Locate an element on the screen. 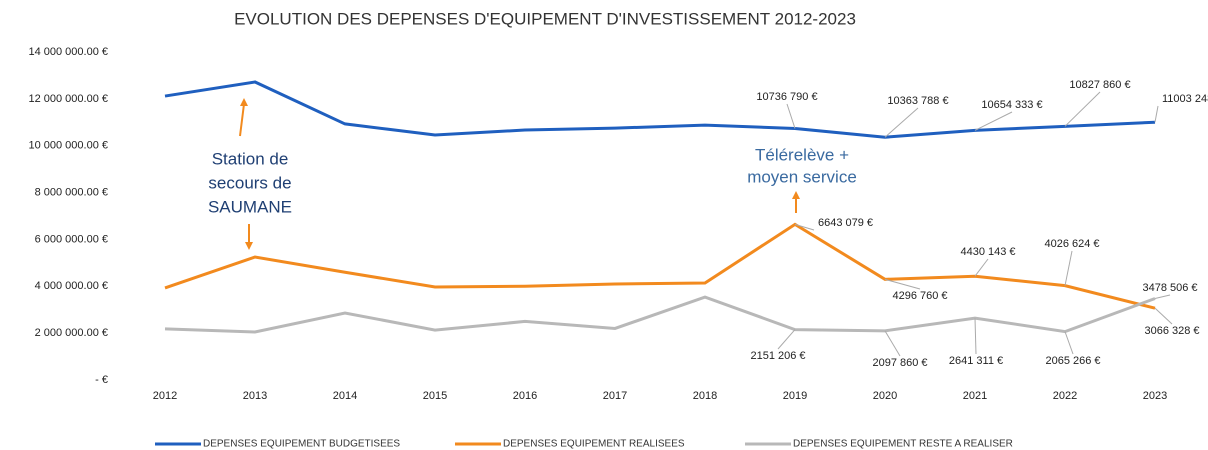 The height and width of the screenshot is (450, 1208). legend-label: DEPENSES EQUIPEMENT BUDGETISEES is located at coordinates (301, 444).